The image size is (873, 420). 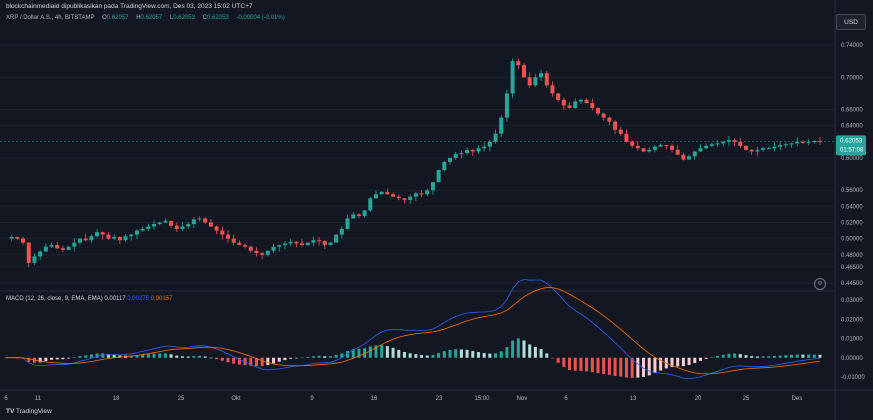 I want to click on settings-gear-icon: ⚙, so click(x=820, y=284).